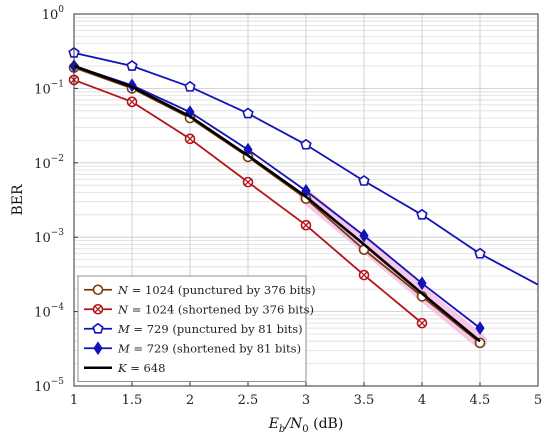 The image size is (550, 440). Describe the element at coordinates (49, 312) in the screenshot. I see `y-tick-label: 10⁻⁴` at that location.